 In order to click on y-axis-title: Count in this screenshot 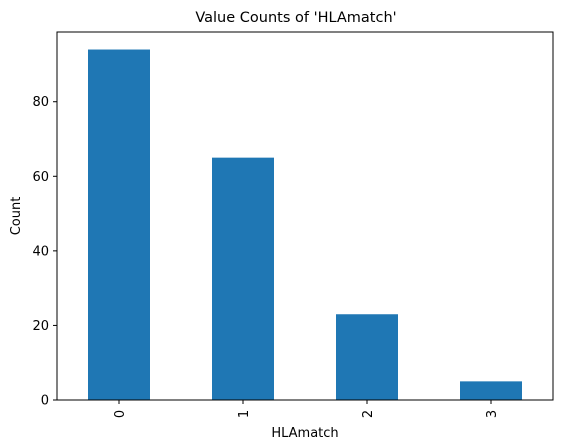, I will do `click(16, 216)`.